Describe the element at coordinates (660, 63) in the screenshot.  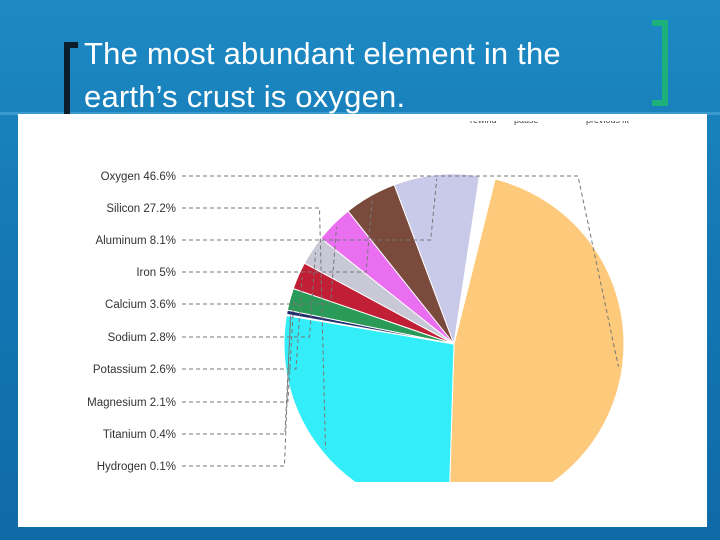
I see `title-bracket-right` at that location.